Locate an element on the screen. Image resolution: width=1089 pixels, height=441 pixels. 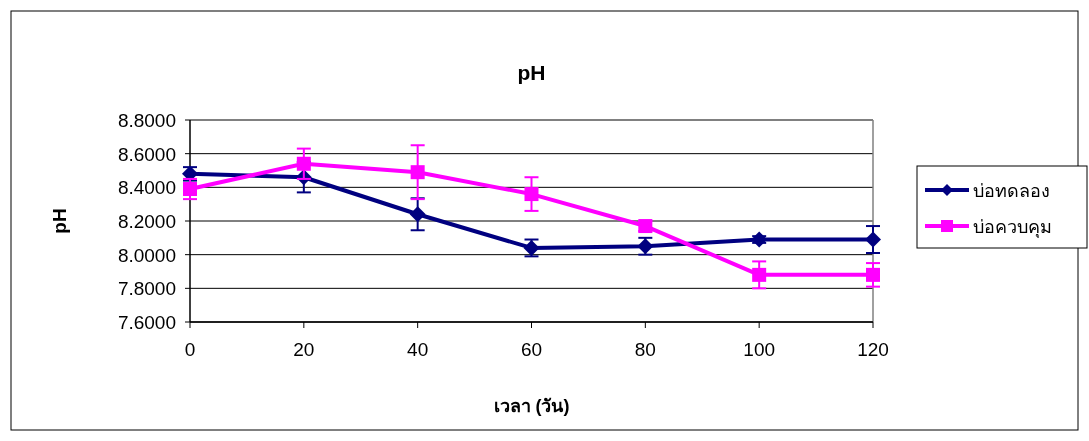
x-axis-title: เวลา (วัน) is located at coordinates (531, 406).